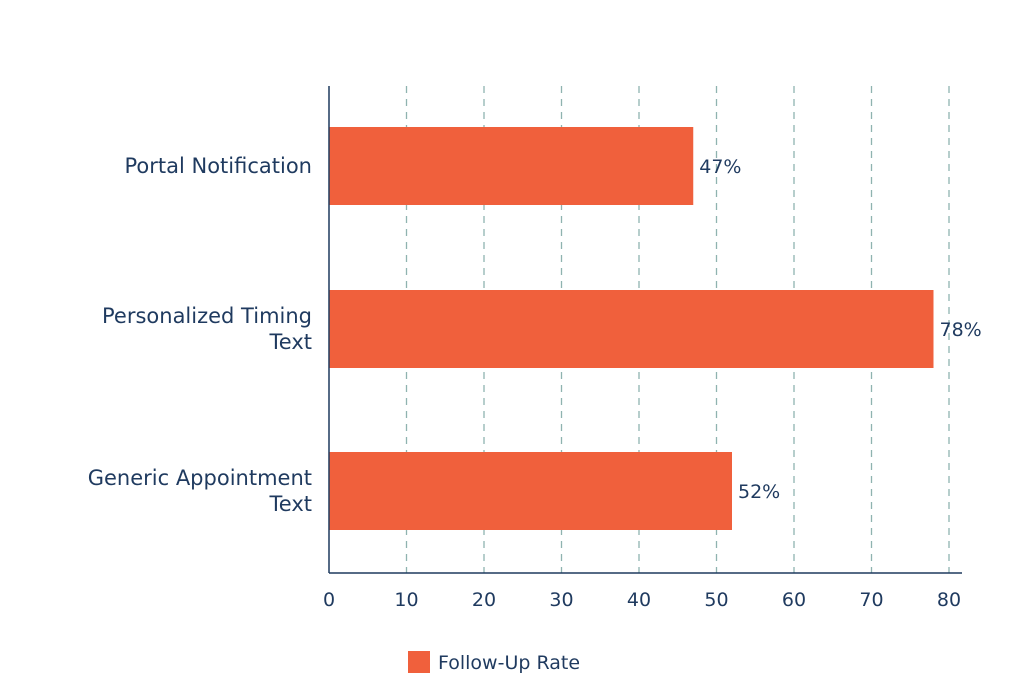 The width and height of the screenshot is (1024, 698). What do you see at coordinates (218, 166) in the screenshot?
I see `category-label-0: Portal Notification` at bounding box center [218, 166].